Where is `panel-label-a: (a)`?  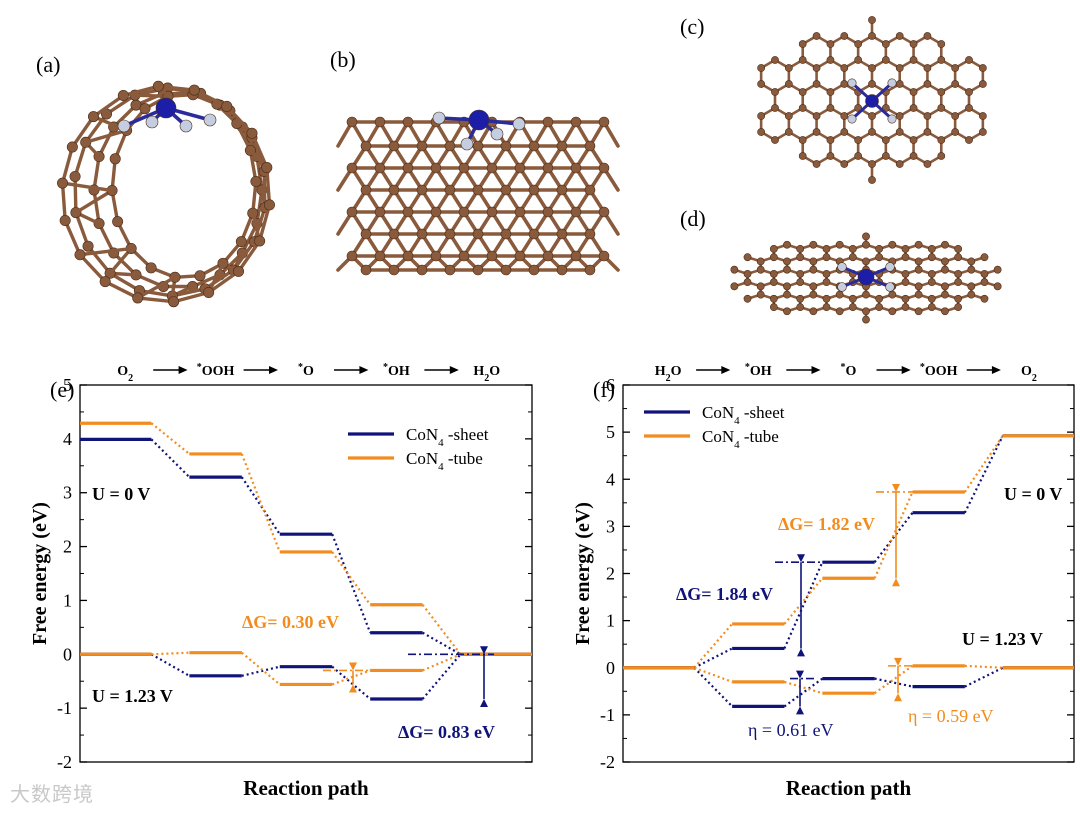 panel-label-a: (a) is located at coordinates (48, 64).